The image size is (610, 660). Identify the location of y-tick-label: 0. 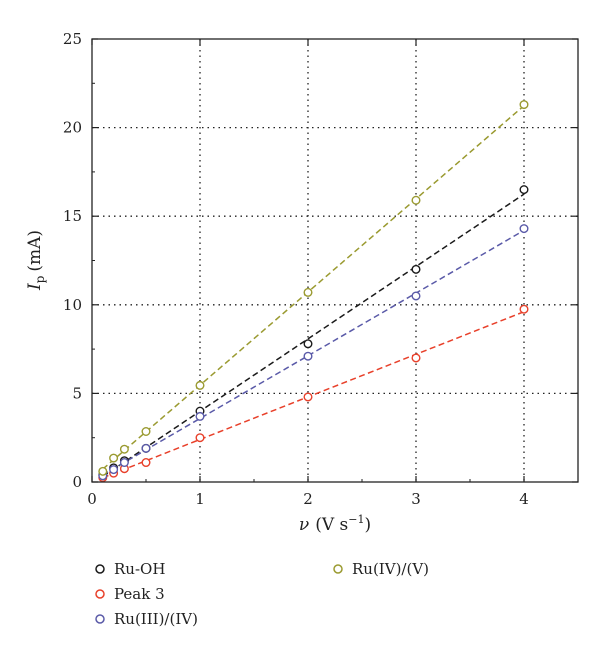
(77, 482).